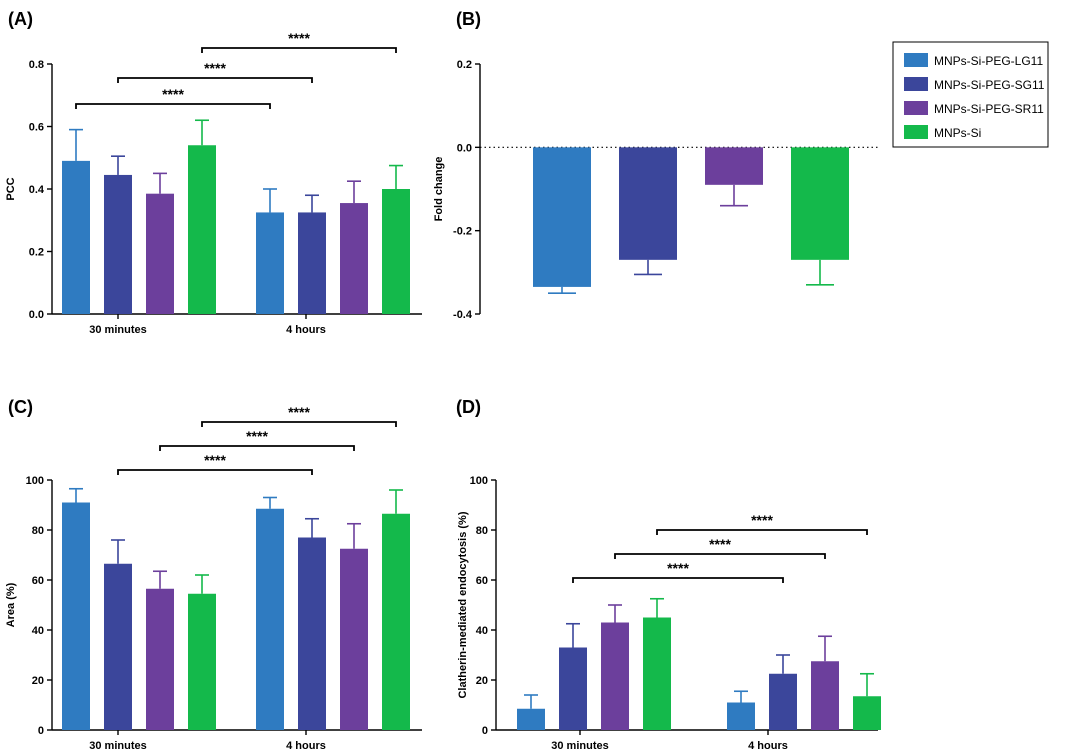 This screenshot has width=1065, height=752. I want to click on legend-label: MNPs-Si, so click(957, 133).